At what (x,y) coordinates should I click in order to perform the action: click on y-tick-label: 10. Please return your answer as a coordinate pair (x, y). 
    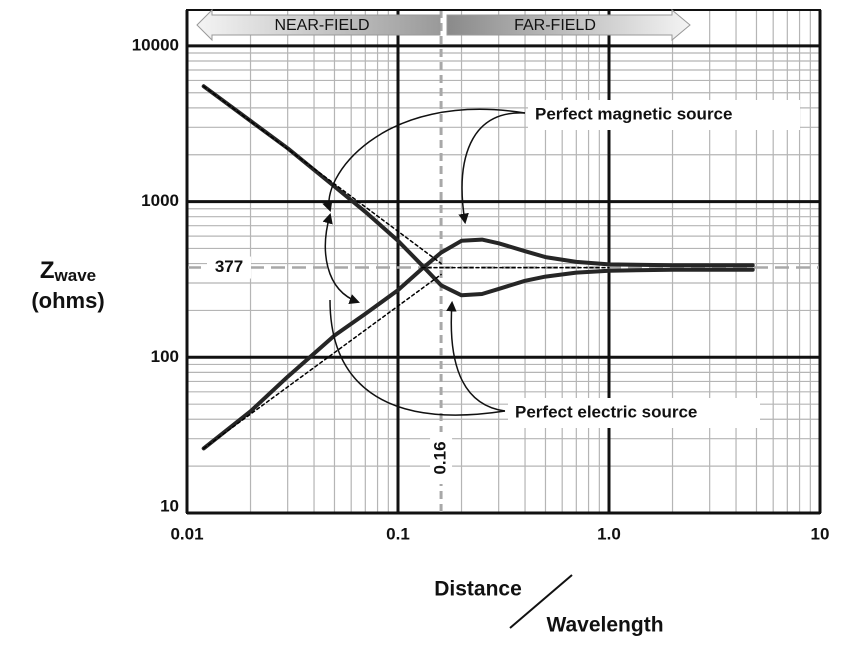
    Looking at the image, I should click on (169, 505).